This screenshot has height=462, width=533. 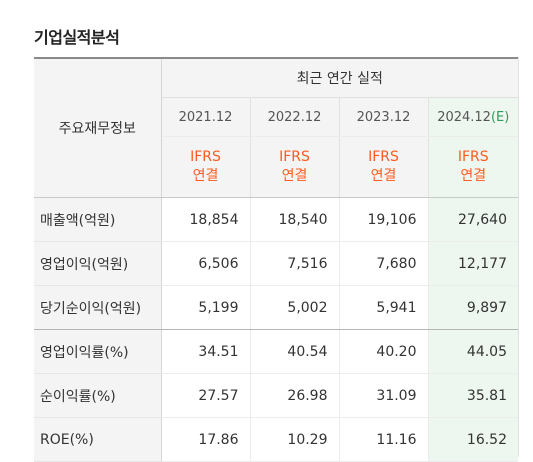 I want to click on table-row-net-income: 당기순이익(억원) 5,199 5,002 5,941 9,897, so click(x=276, y=307).